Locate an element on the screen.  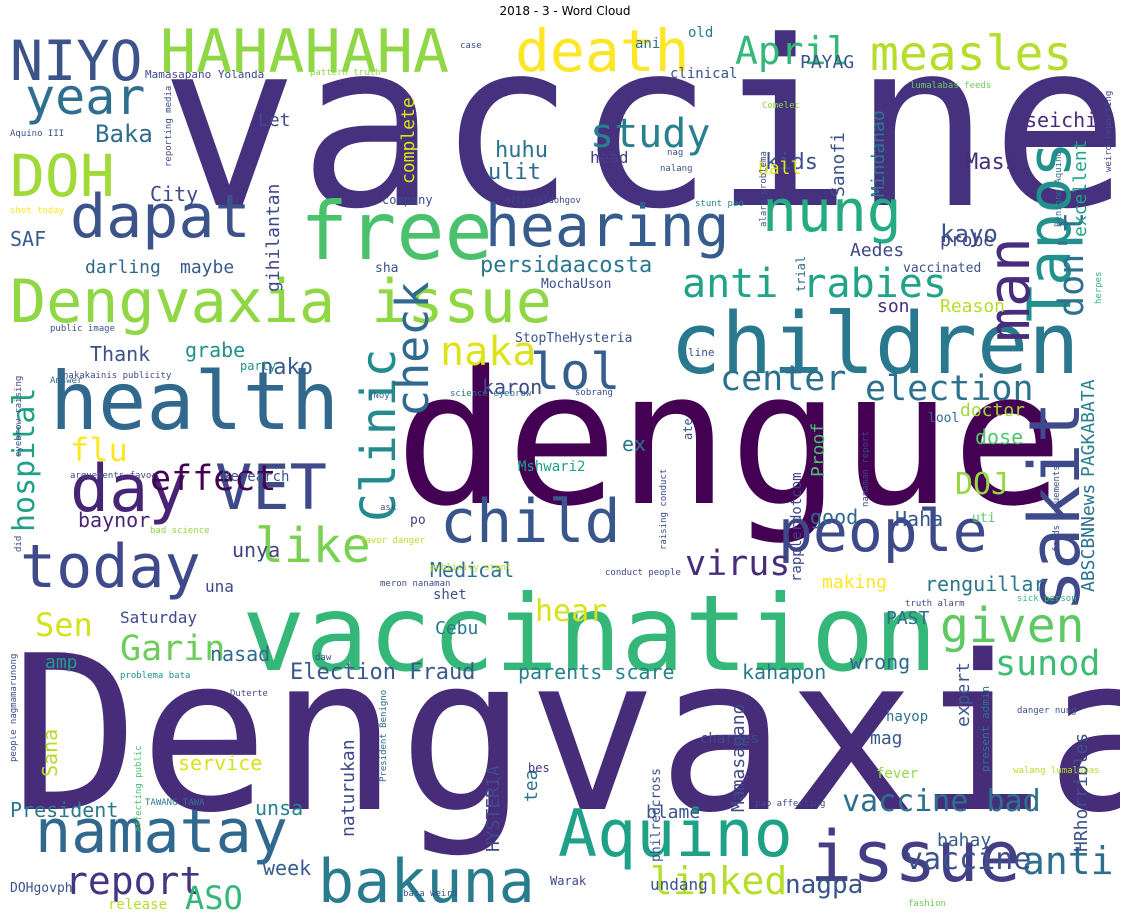
word-vet: VET is located at coordinates (271, 487).